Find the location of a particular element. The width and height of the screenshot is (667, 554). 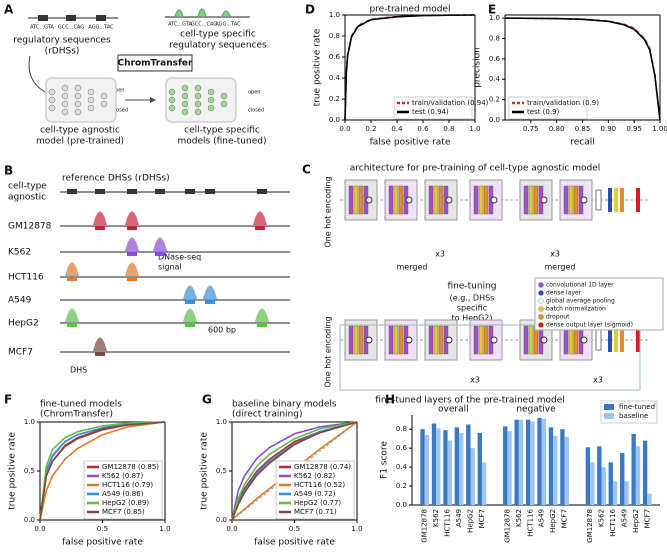

model-label: cell-type agnostic is located at coordinates (80, 131).